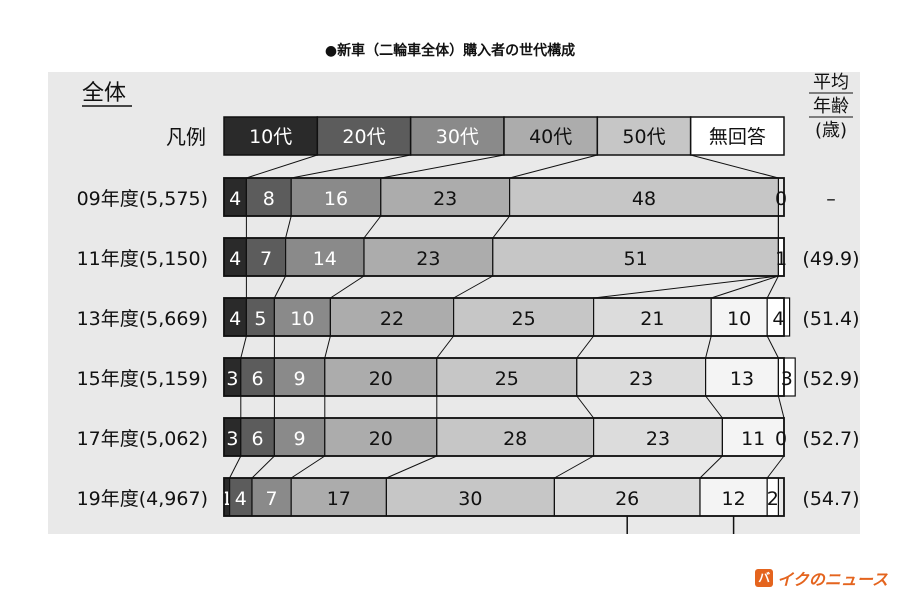 This screenshot has width=900, height=600. What do you see at coordinates (831, 199) in the screenshot?
I see `average-age-value: –` at bounding box center [831, 199].